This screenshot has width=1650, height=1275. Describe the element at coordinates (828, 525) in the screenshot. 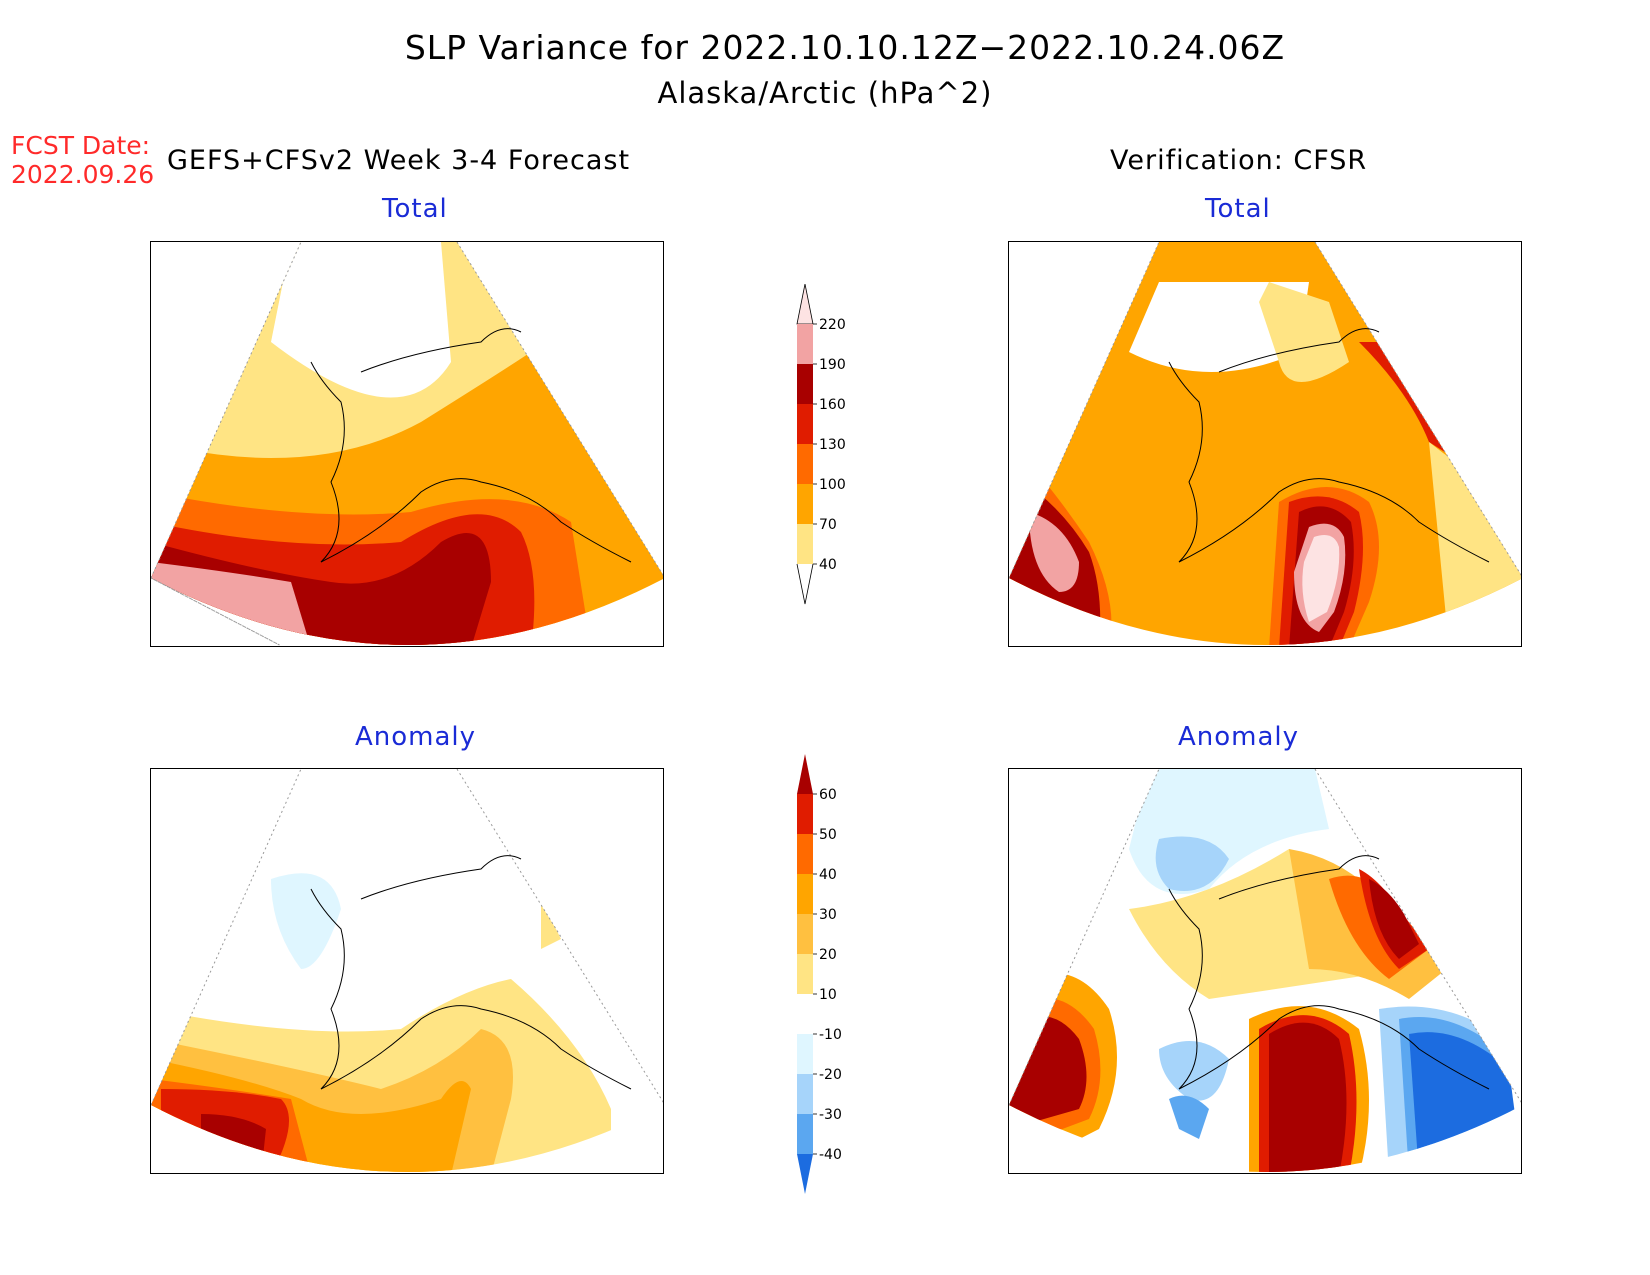

I see `total-colorbar-label: 70` at that location.